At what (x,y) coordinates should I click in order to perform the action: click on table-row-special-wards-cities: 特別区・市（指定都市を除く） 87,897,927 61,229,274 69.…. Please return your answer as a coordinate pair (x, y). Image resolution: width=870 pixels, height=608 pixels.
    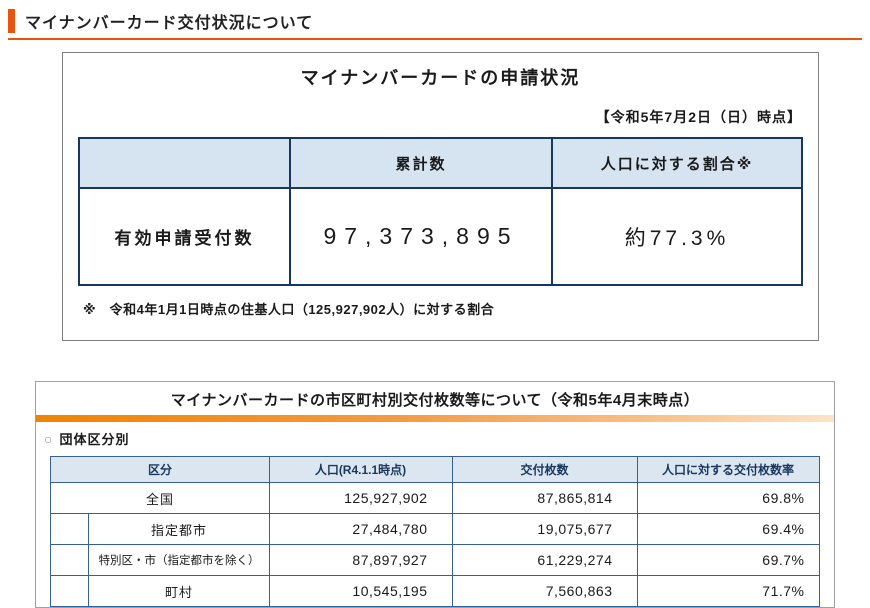
    Looking at the image, I should click on (435, 560).